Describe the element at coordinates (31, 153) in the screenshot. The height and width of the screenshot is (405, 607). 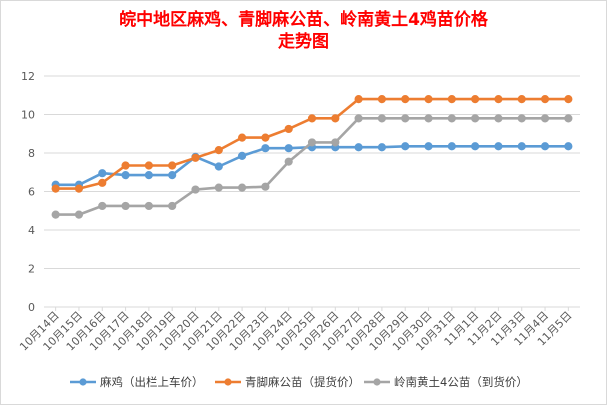
I see `y-tick-label: 8` at that location.